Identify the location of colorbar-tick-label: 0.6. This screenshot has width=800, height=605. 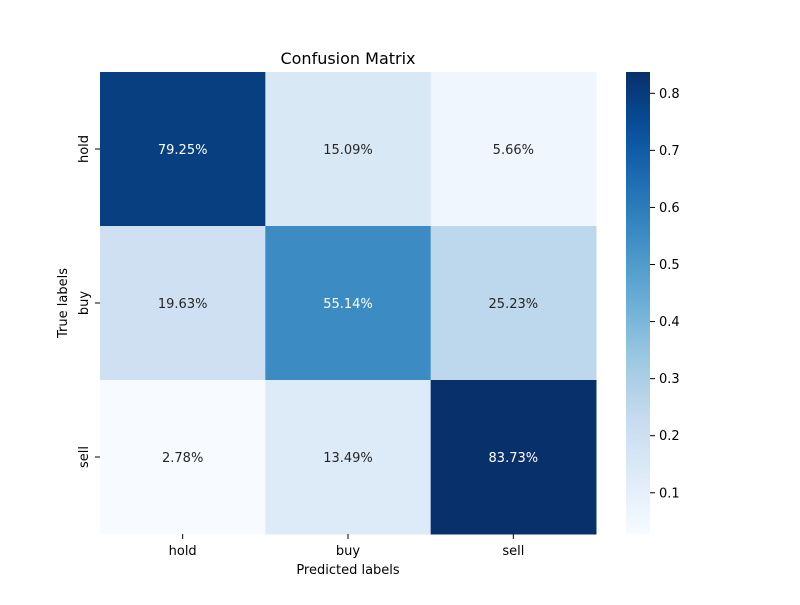
(669, 208).